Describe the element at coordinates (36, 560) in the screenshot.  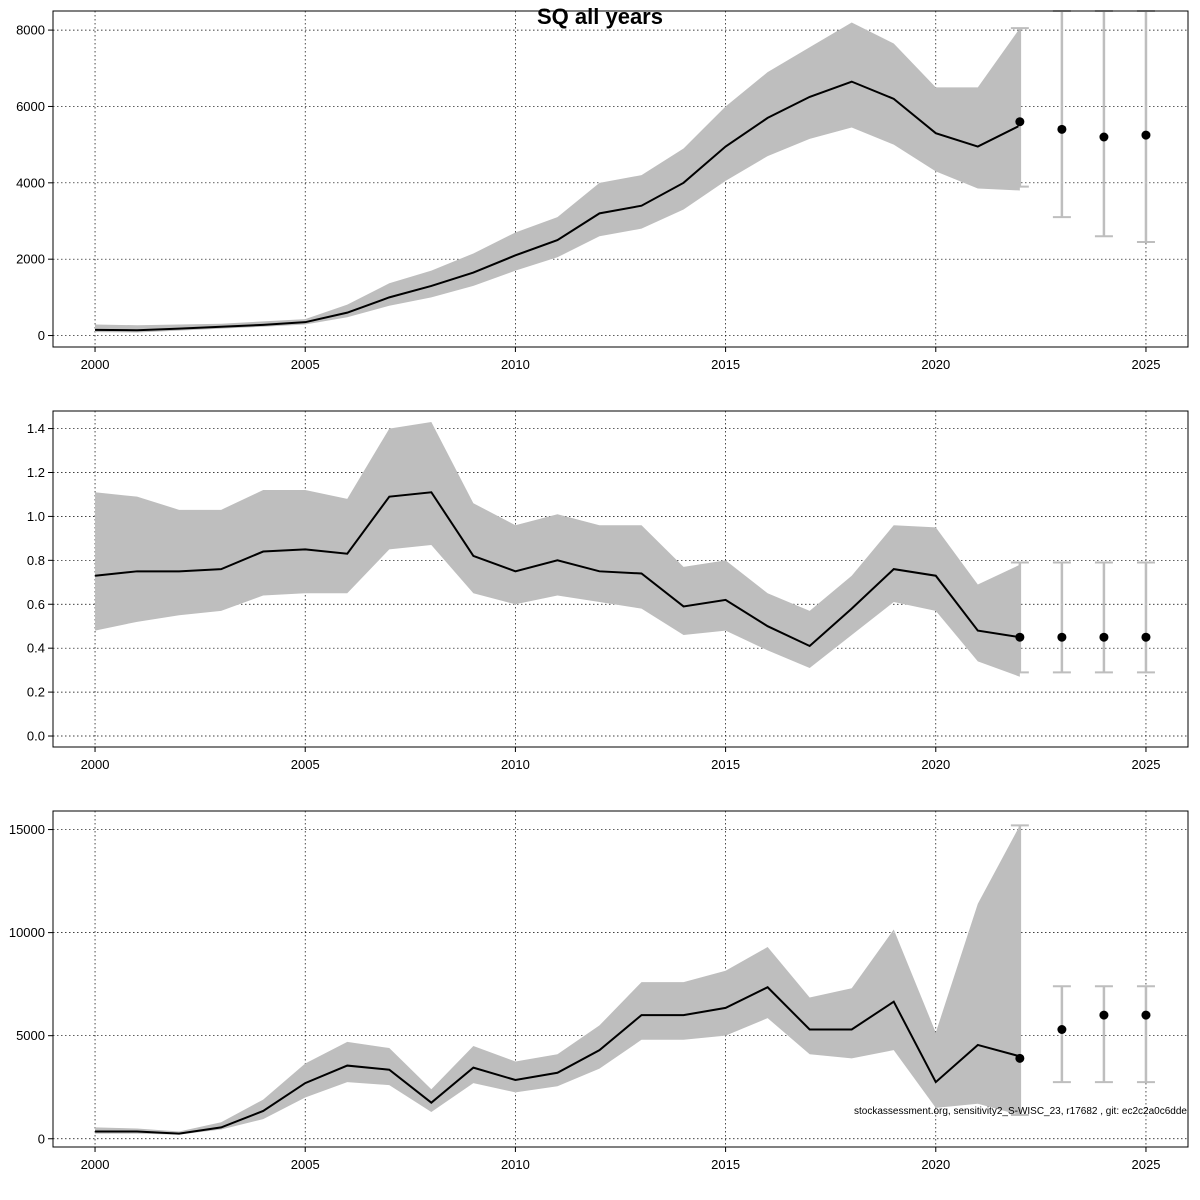
I see `y-tick-label: 0.8` at that location.